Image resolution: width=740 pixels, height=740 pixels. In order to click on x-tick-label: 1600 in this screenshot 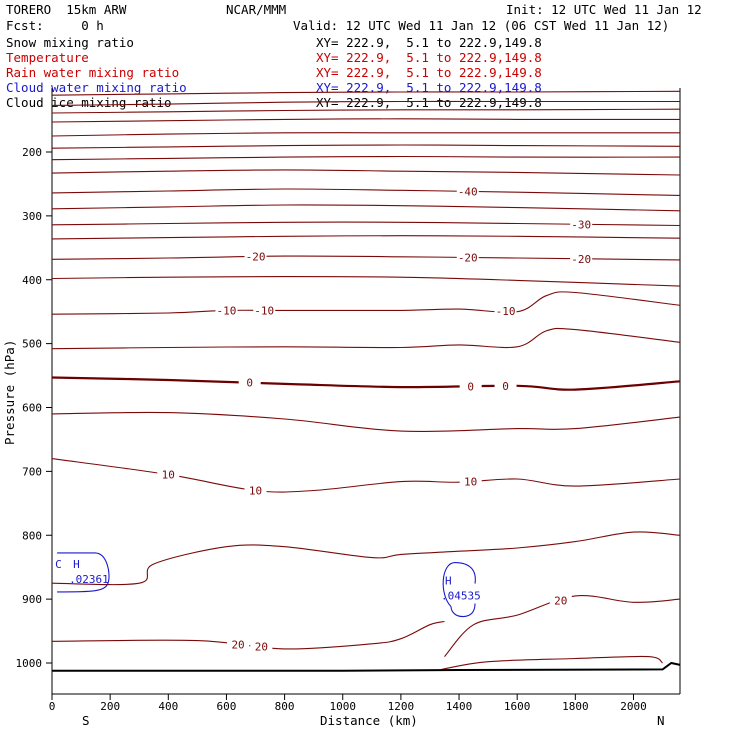, I will do `click(517, 706)`.